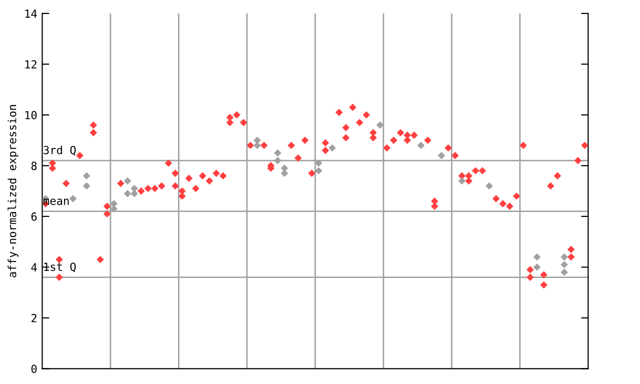 The width and height of the screenshot is (640, 384). I want to click on y-tick-label: 4, so click(34, 267).